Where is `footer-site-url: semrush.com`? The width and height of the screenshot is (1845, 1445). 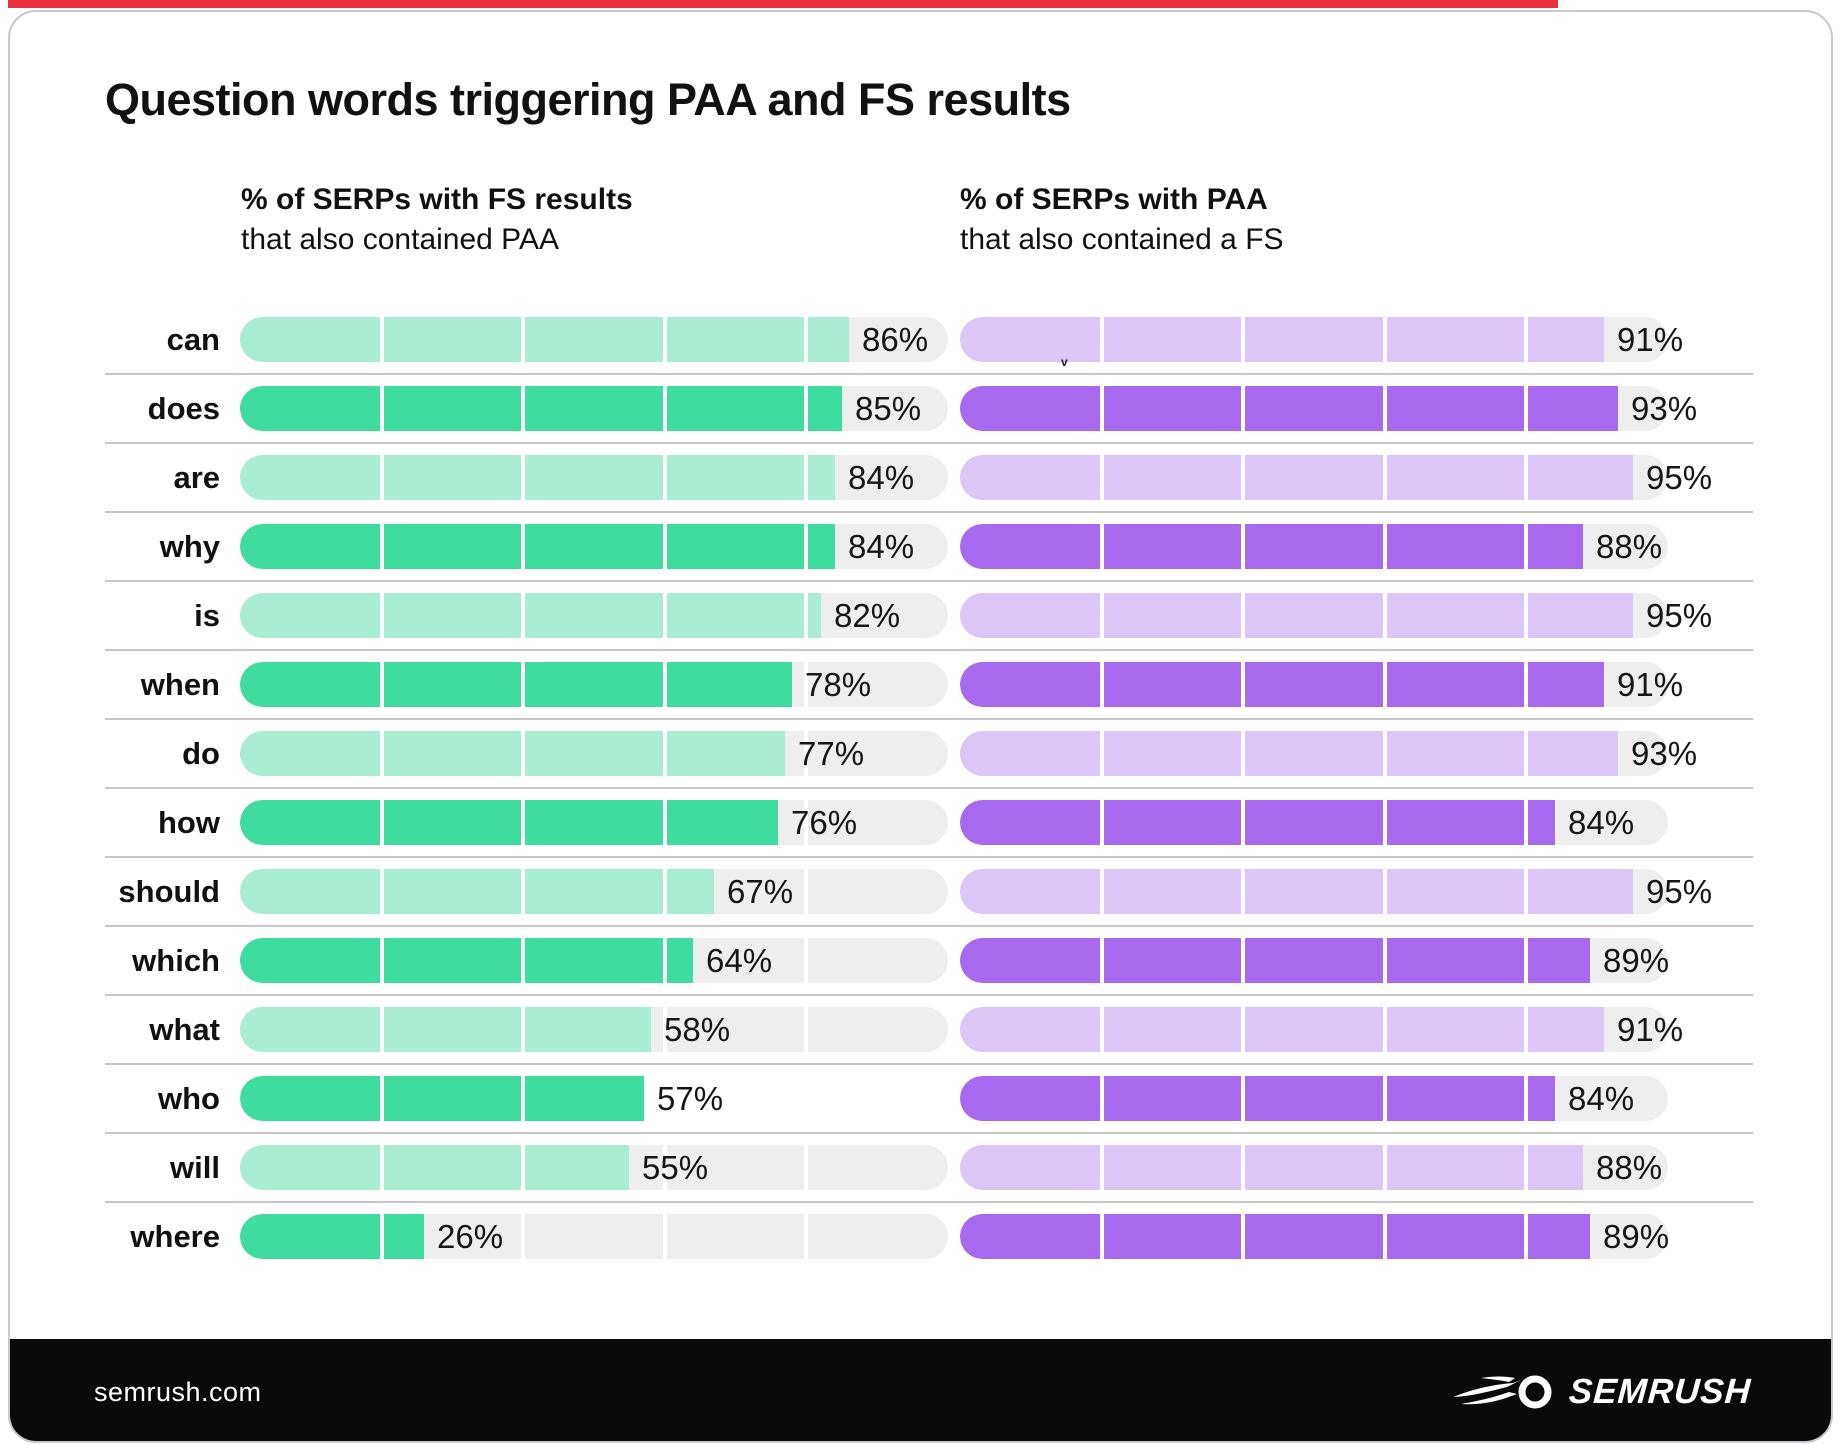
footer-site-url: semrush.com is located at coordinates (178, 1391).